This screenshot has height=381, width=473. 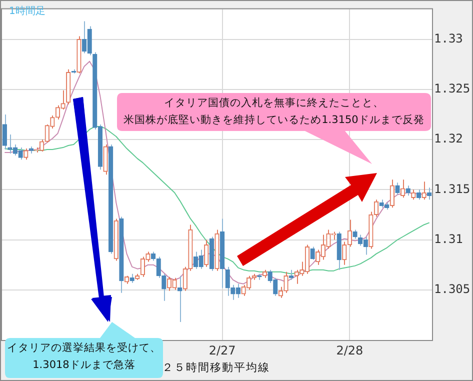 What do you see at coordinates (222, 350) in the screenshot?
I see `x-tick-label: 2/27` at bounding box center [222, 350].